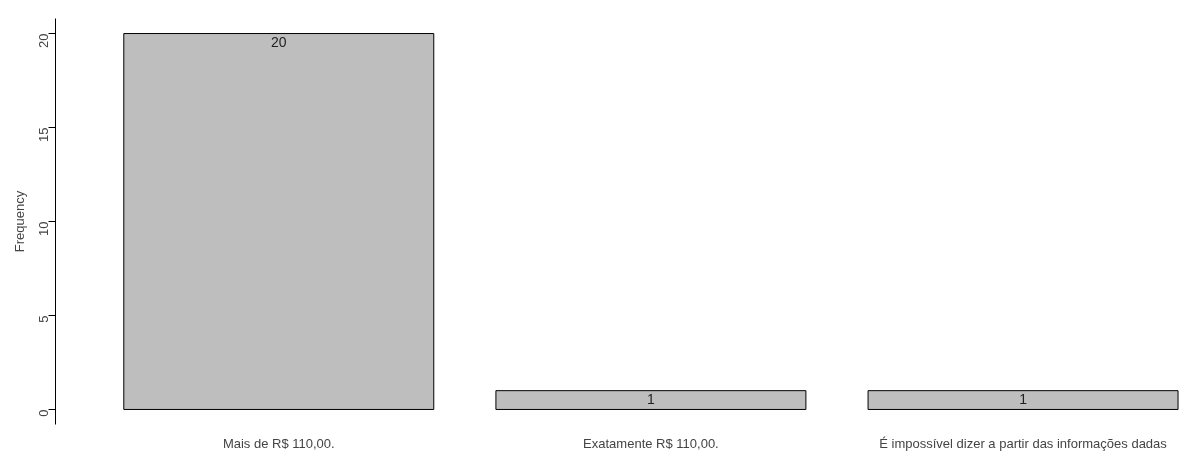  Describe the element at coordinates (43, 134) in the screenshot. I see `y-tick-label: 15` at that location.